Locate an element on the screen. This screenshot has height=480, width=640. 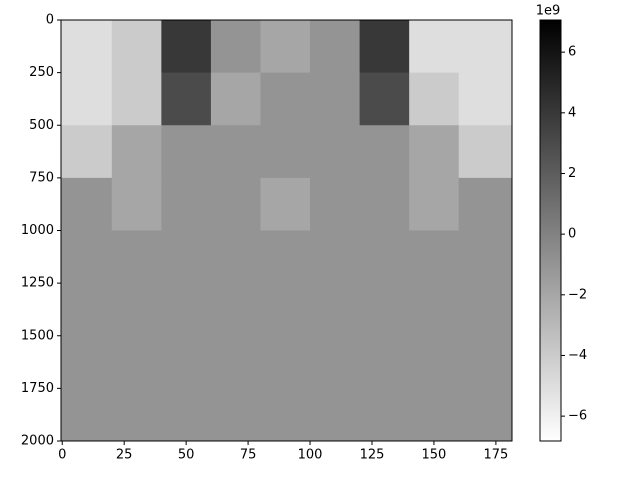
x-tick-label: 50 is located at coordinates (186, 455).